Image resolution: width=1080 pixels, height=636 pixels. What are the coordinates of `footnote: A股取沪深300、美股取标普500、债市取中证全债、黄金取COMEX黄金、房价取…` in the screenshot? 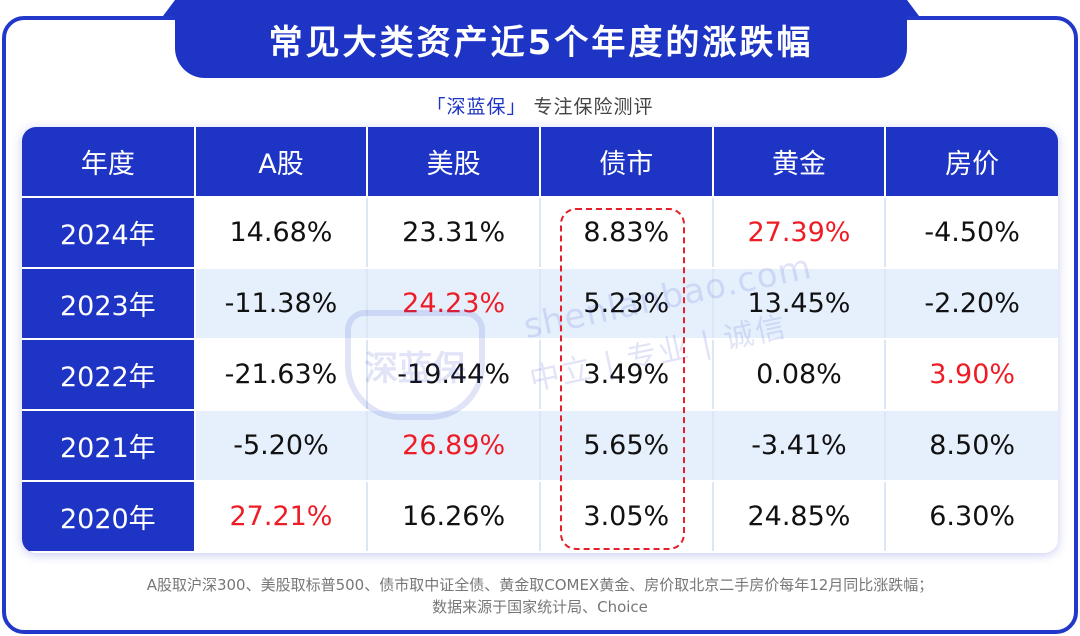 It's located at (540, 596).